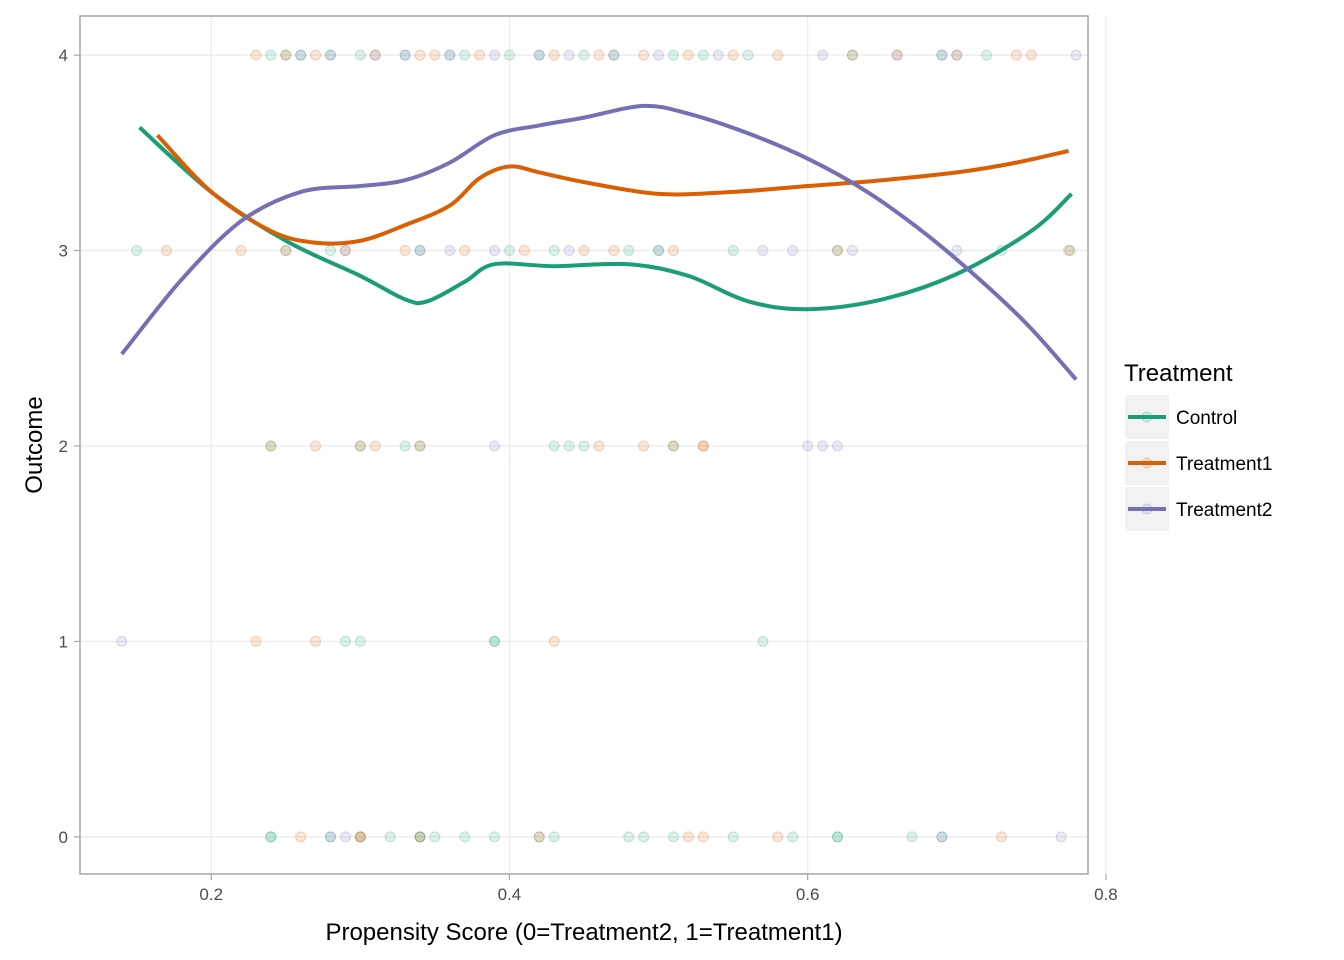 Image resolution: width=1344 pixels, height=960 pixels. I want to click on x-tick-label: 0.4, so click(510, 894).